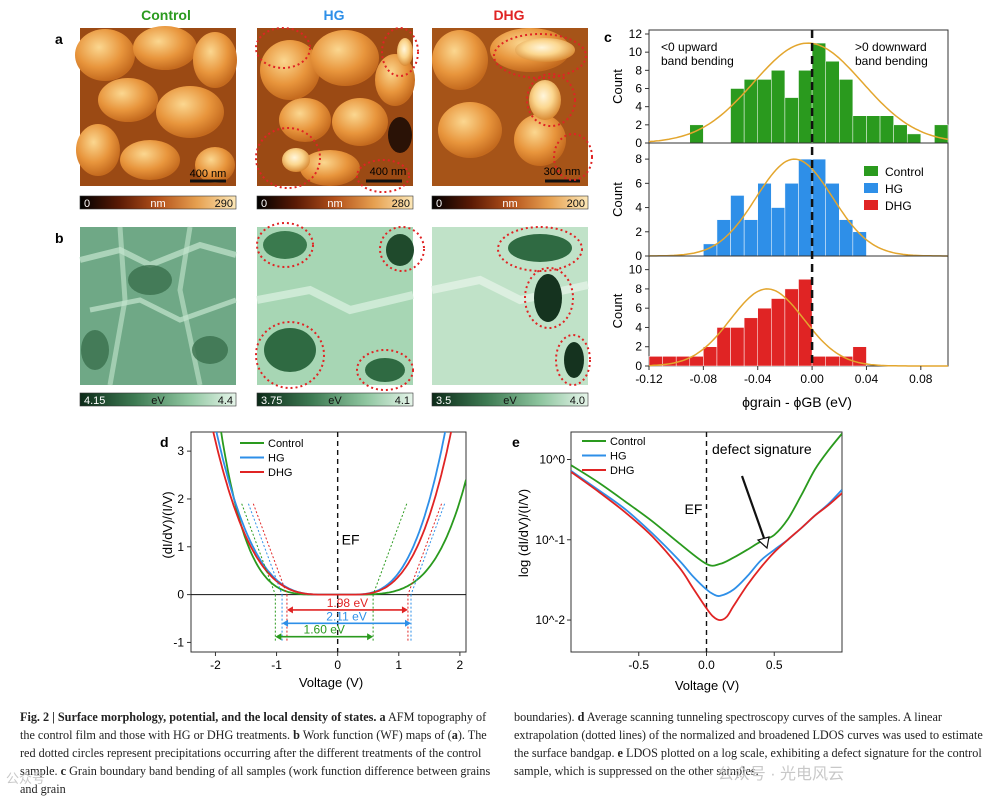 Image resolution: width=1001 pixels, height=798 pixels. What do you see at coordinates (225, 401) in the screenshot?
I see `svg-text: 4.4` at bounding box center [225, 401].